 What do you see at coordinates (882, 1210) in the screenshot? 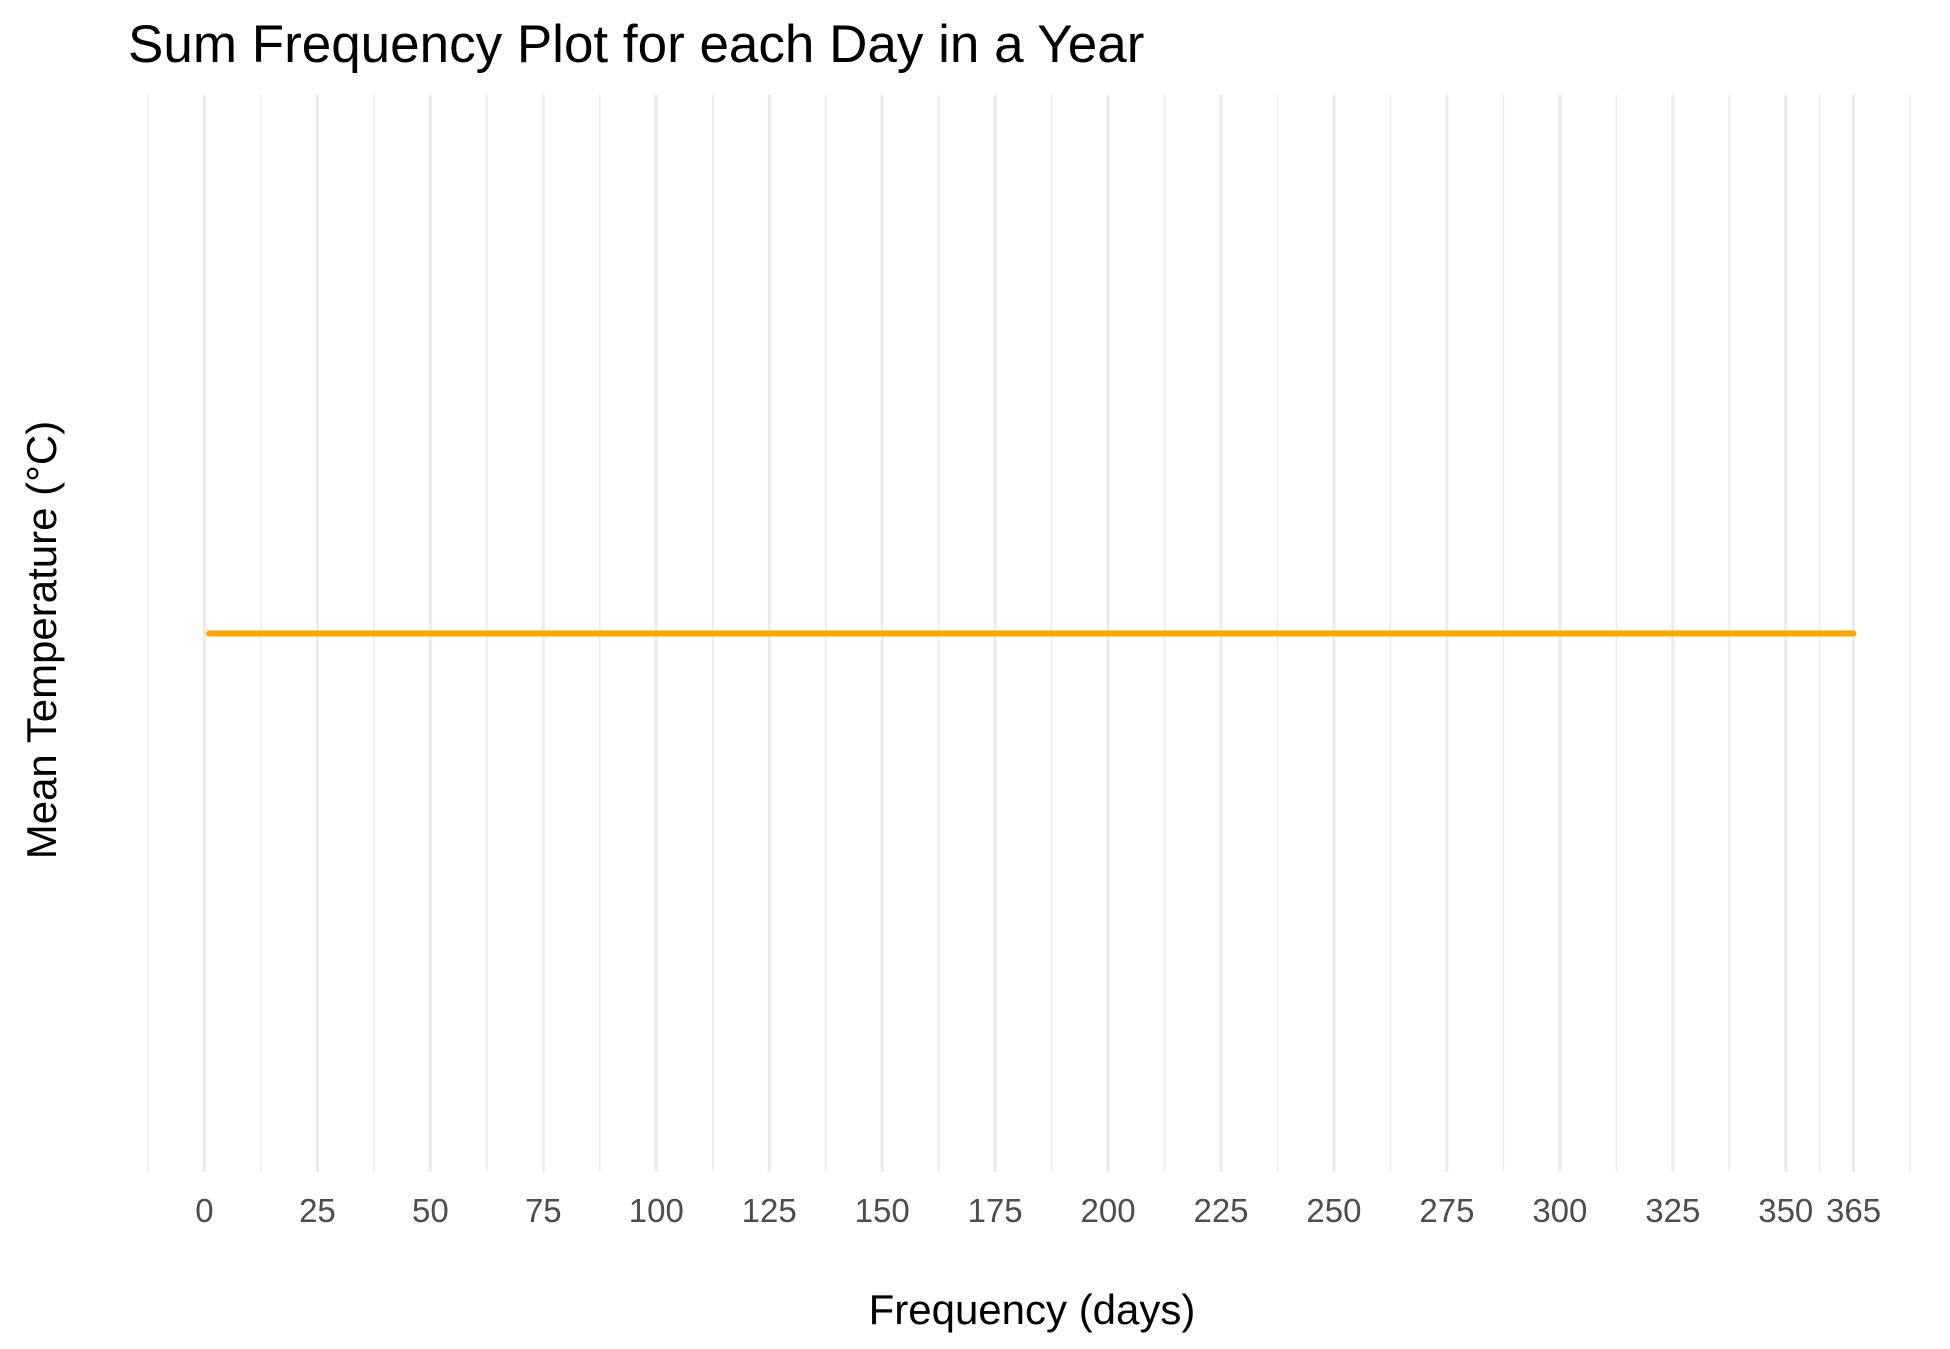
I see `x-tick-label: 150` at bounding box center [882, 1210].